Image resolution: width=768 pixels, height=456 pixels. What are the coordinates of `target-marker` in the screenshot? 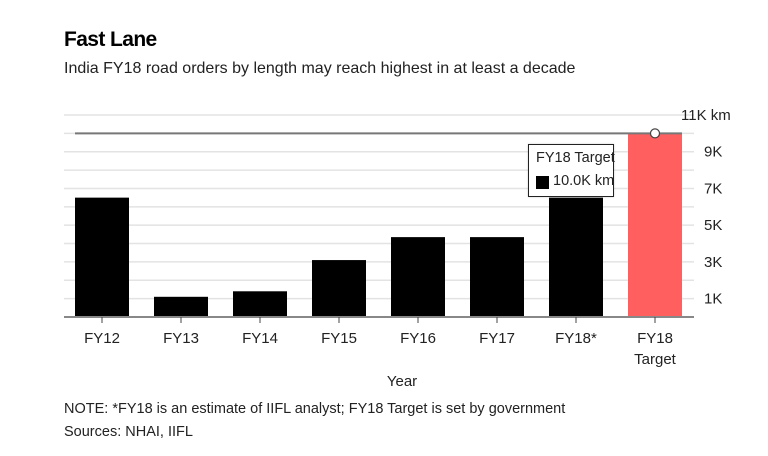 It's located at (655, 133).